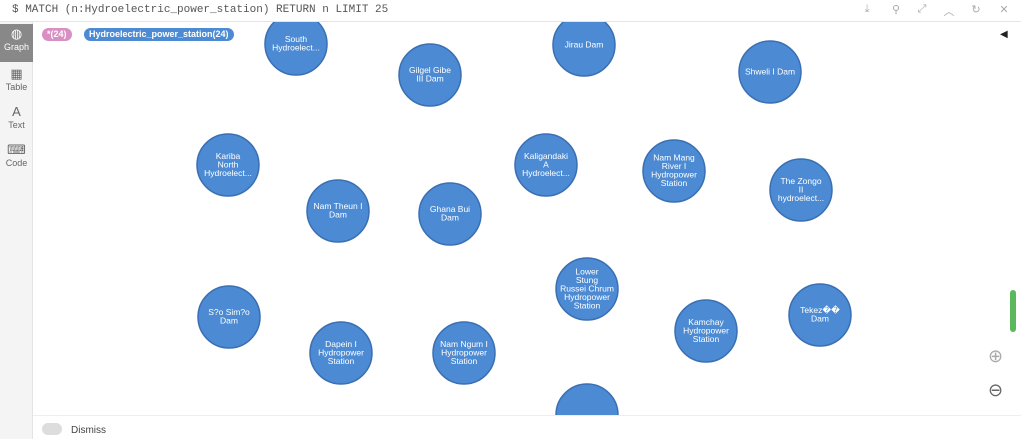 The image size is (1021, 439). Describe the element at coordinates (88, 430) in the screenshot. I see `dismiss-label: Dismiss` at that location.